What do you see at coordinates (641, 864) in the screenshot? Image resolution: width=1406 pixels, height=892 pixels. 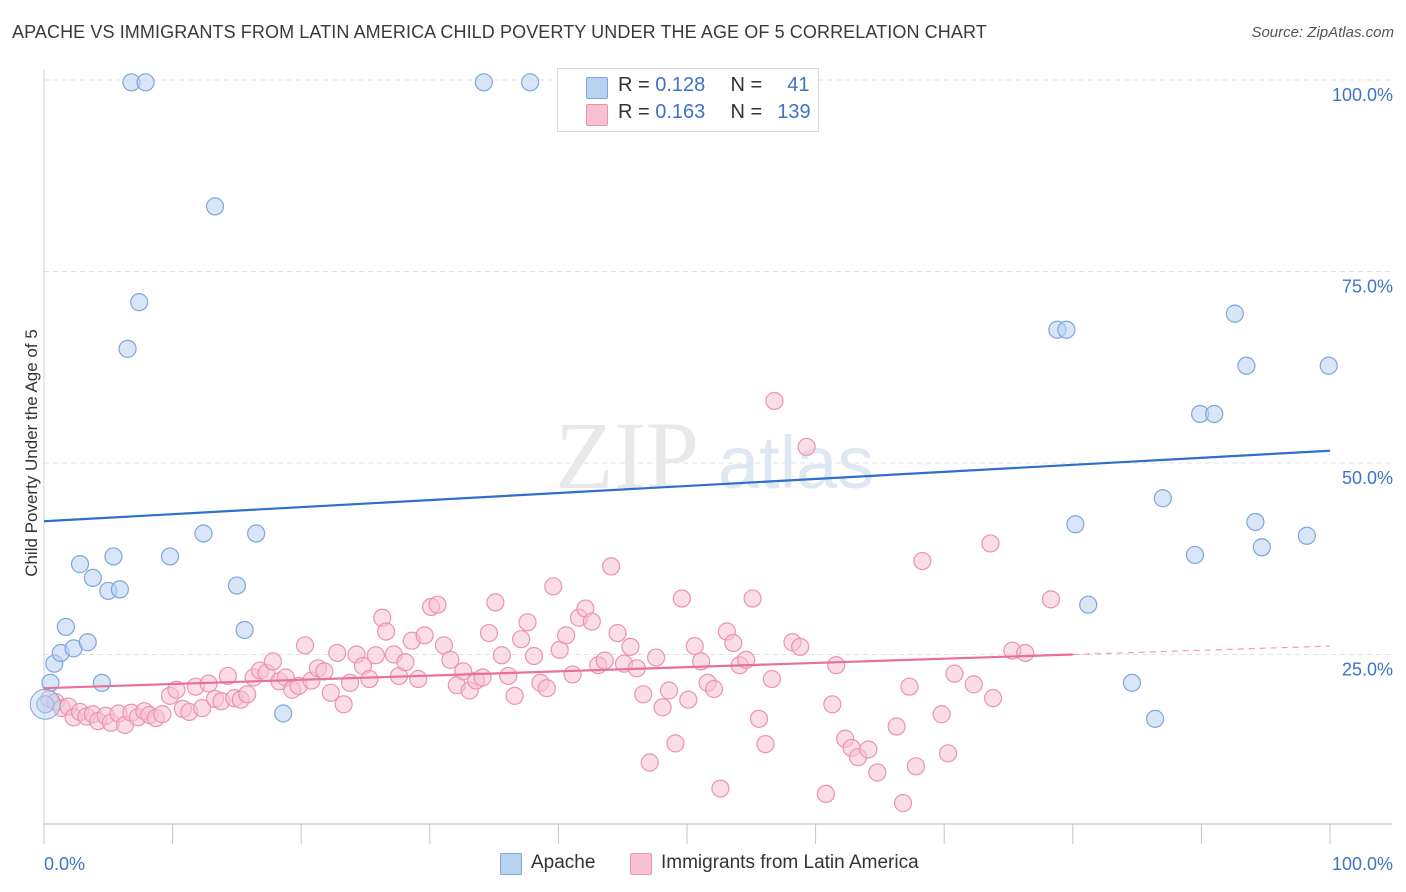 I see `bottom-latin-swatch` at bounding box center [641, 864].